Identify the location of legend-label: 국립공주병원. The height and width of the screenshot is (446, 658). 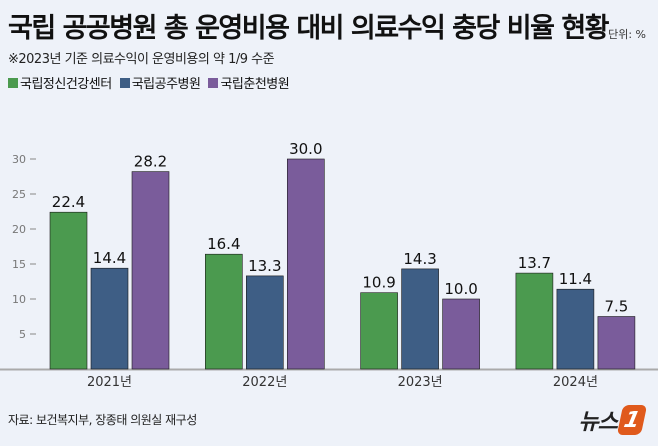
(166, 84).